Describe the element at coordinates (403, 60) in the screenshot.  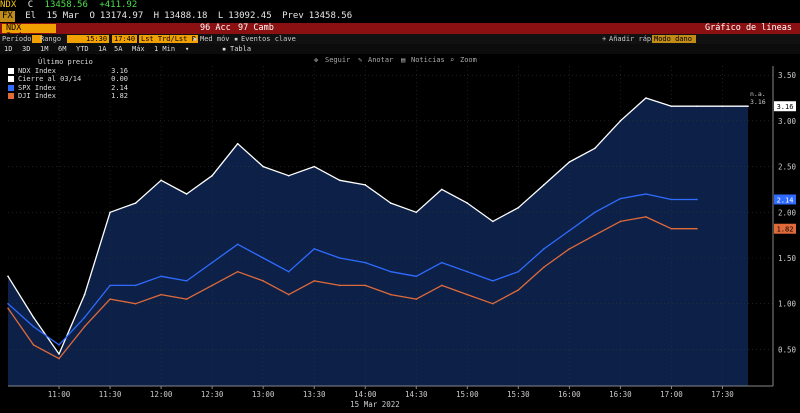
I see `news-icon: ▤` at that location.